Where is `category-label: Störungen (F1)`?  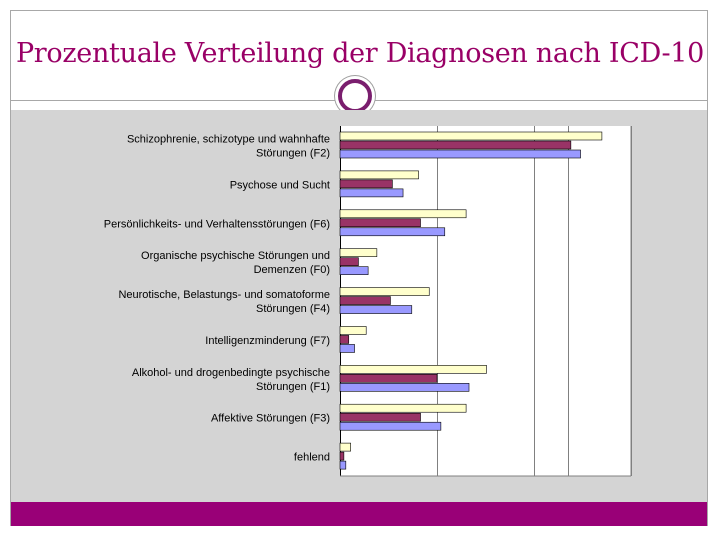
category-label: Störungen (F1) is located at coordinates (293, 387).